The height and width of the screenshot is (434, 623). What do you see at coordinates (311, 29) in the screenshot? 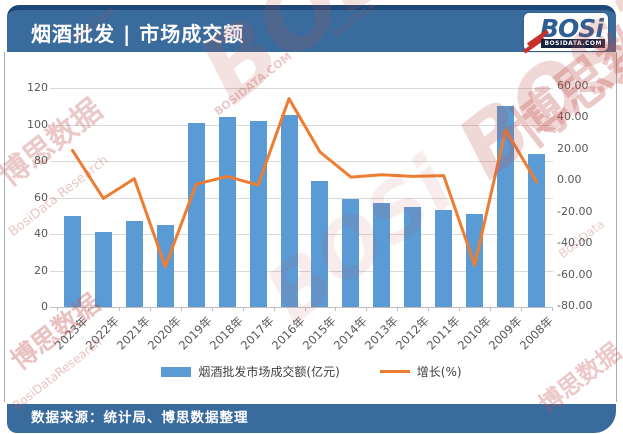
I see `header-bar: 烟酒批发 | 市场成交额 BOSi BOSIDATA.COM` at bounding box center [311, 29].